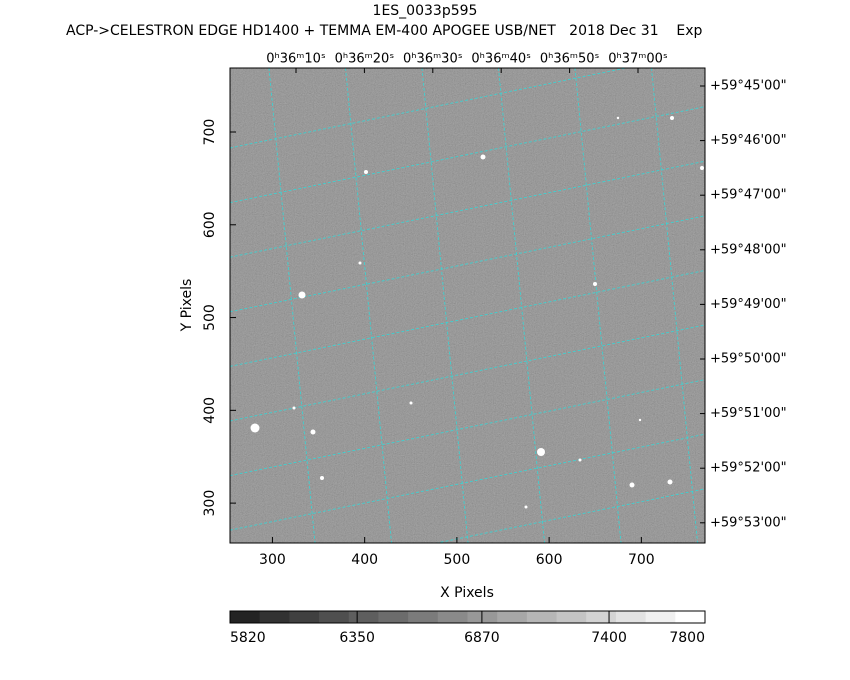 This screenshot has width=850, height=680. I want to click on dec-label: +59°47'00", so click(748, 195).